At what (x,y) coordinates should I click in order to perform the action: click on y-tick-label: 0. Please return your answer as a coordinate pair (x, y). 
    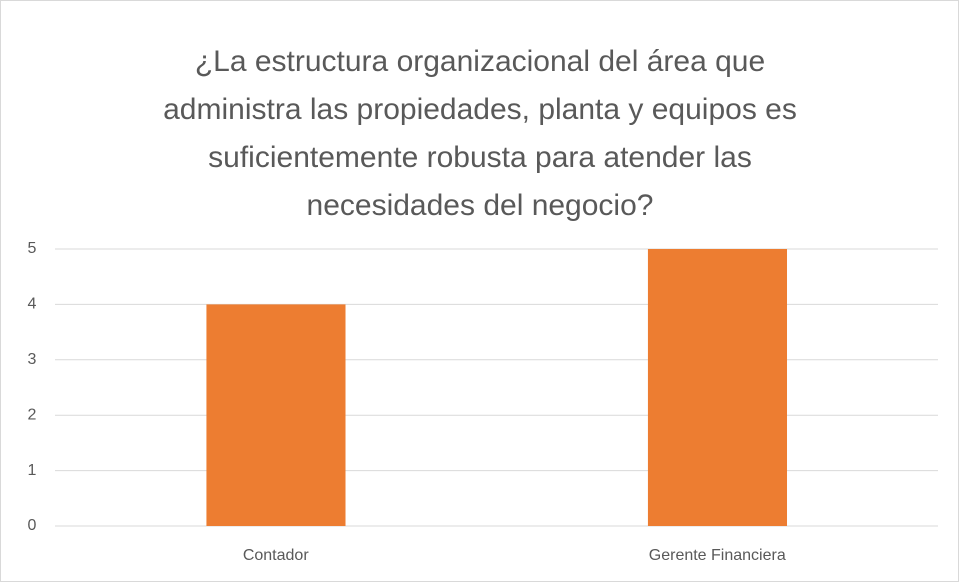
    Looking at the image, I should click on (32, 525).